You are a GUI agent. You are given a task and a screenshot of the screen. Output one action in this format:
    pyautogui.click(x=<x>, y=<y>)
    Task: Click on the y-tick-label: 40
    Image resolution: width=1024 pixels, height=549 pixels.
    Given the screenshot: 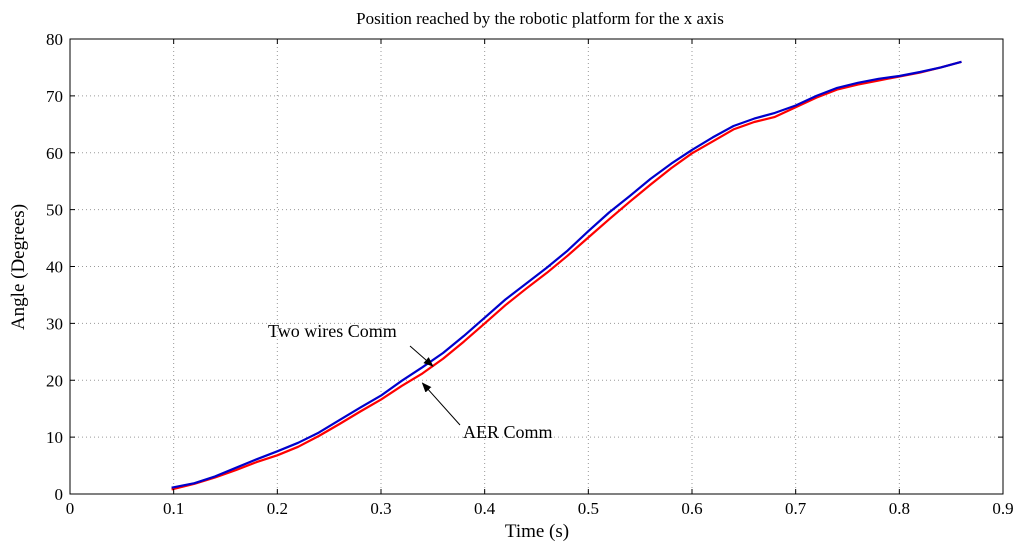 What is the action you would take?
    pyautogui.click(x=54, y=267)
    